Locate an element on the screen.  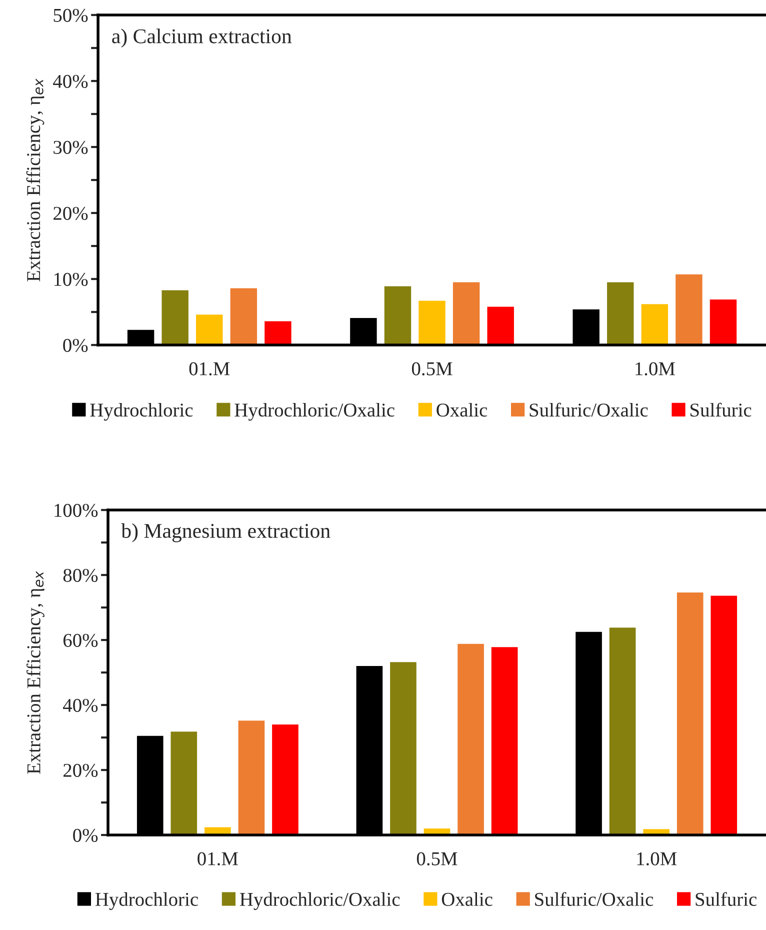
y-tick-label: 30% is located at coordinates (71, 147).